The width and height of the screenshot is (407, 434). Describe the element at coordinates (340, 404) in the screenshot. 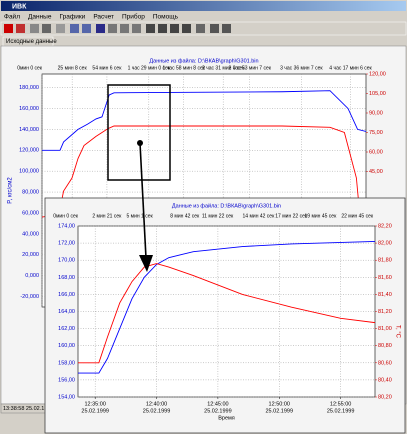

I see `x-tick-label: 12:55:00` at that location.